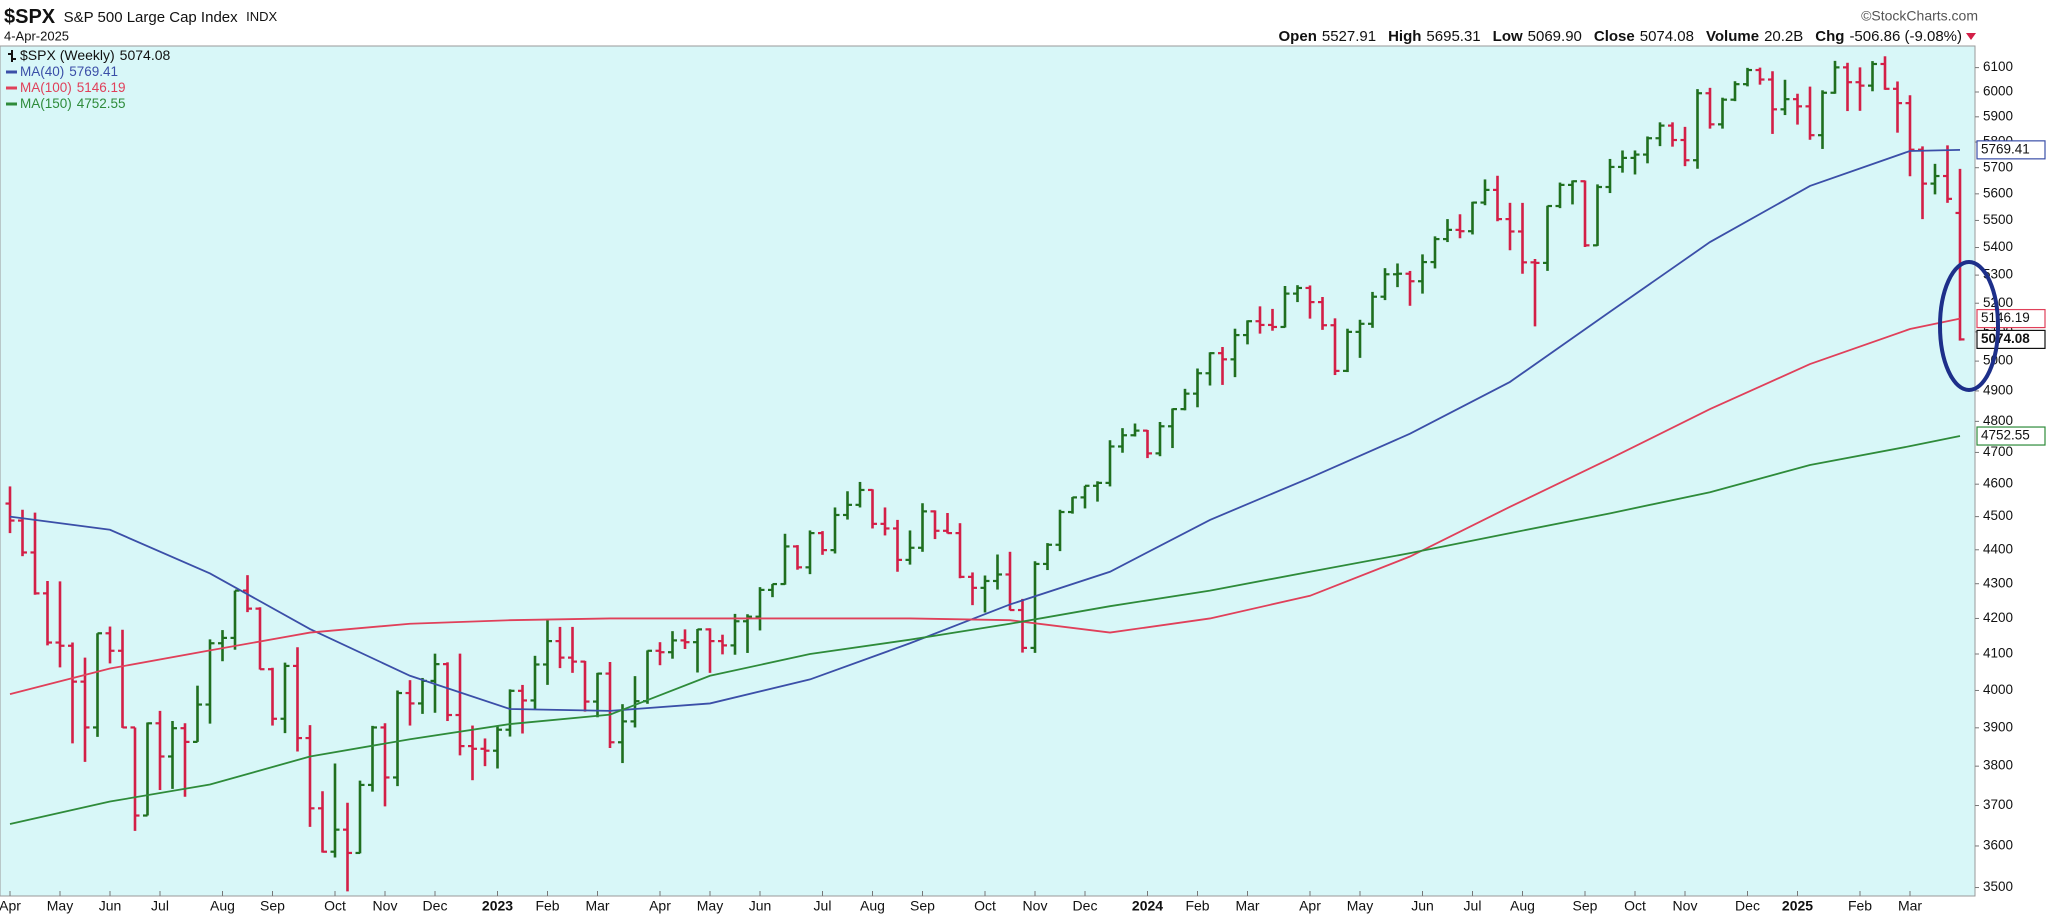  I want to click on y-tick-label: 3500, so click(1998, 886).